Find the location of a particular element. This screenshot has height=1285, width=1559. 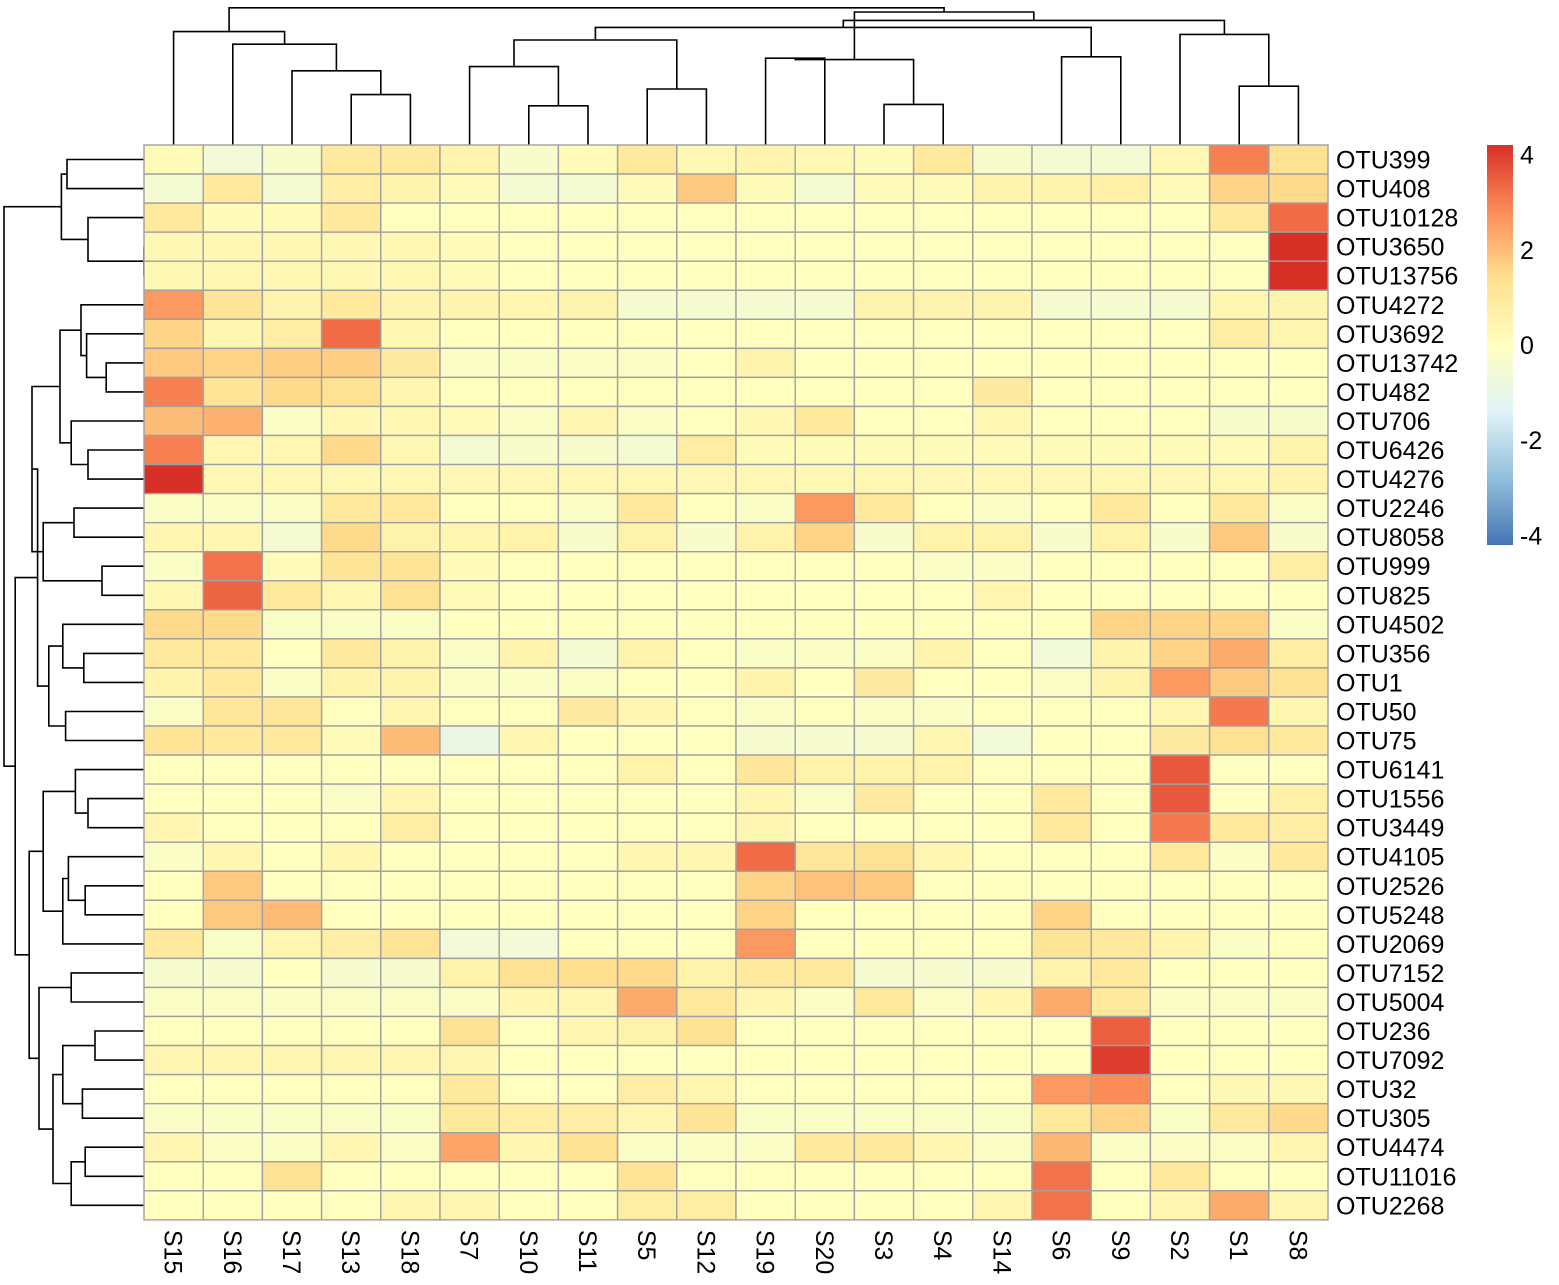

heatmap-cell-OTU13742-S12 is located at coordinates (706, 363).